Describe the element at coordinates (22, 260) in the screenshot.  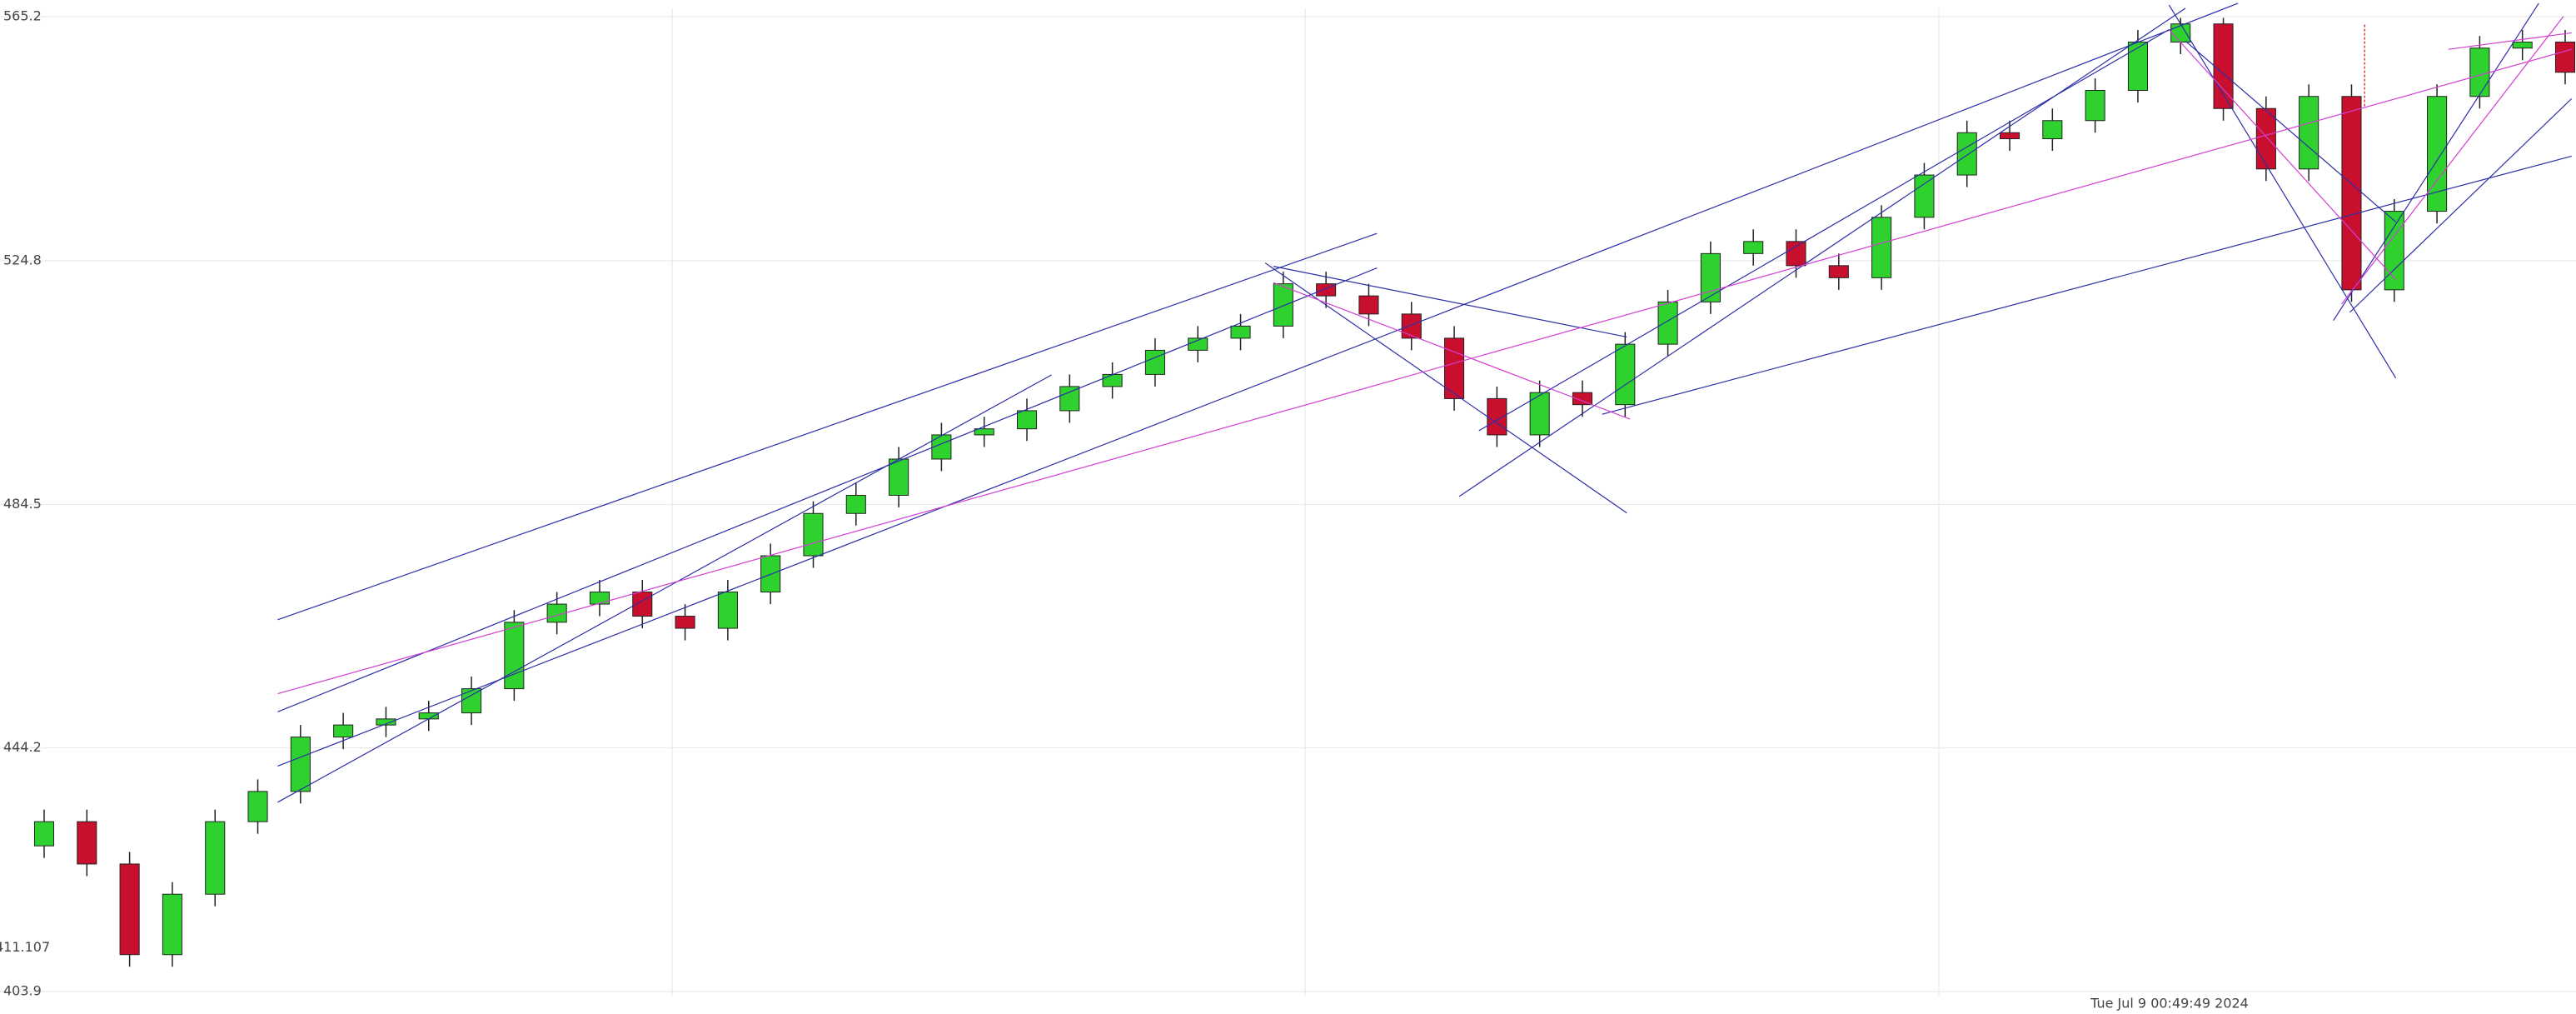
I see `y-tick-label: 524.8` at that location.